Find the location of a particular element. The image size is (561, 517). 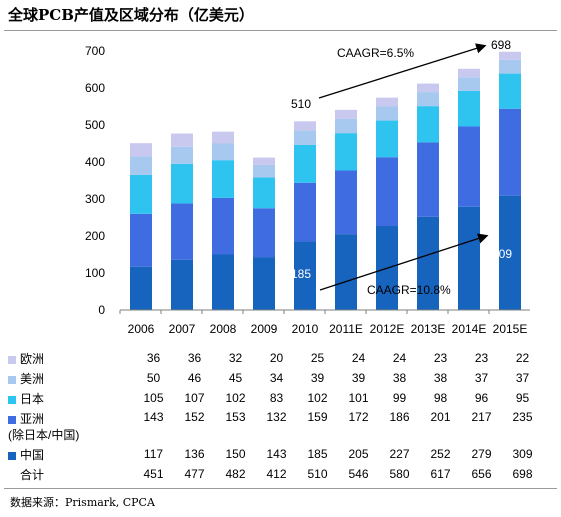

table-cell: 83 is located at coordinates (276, 398).